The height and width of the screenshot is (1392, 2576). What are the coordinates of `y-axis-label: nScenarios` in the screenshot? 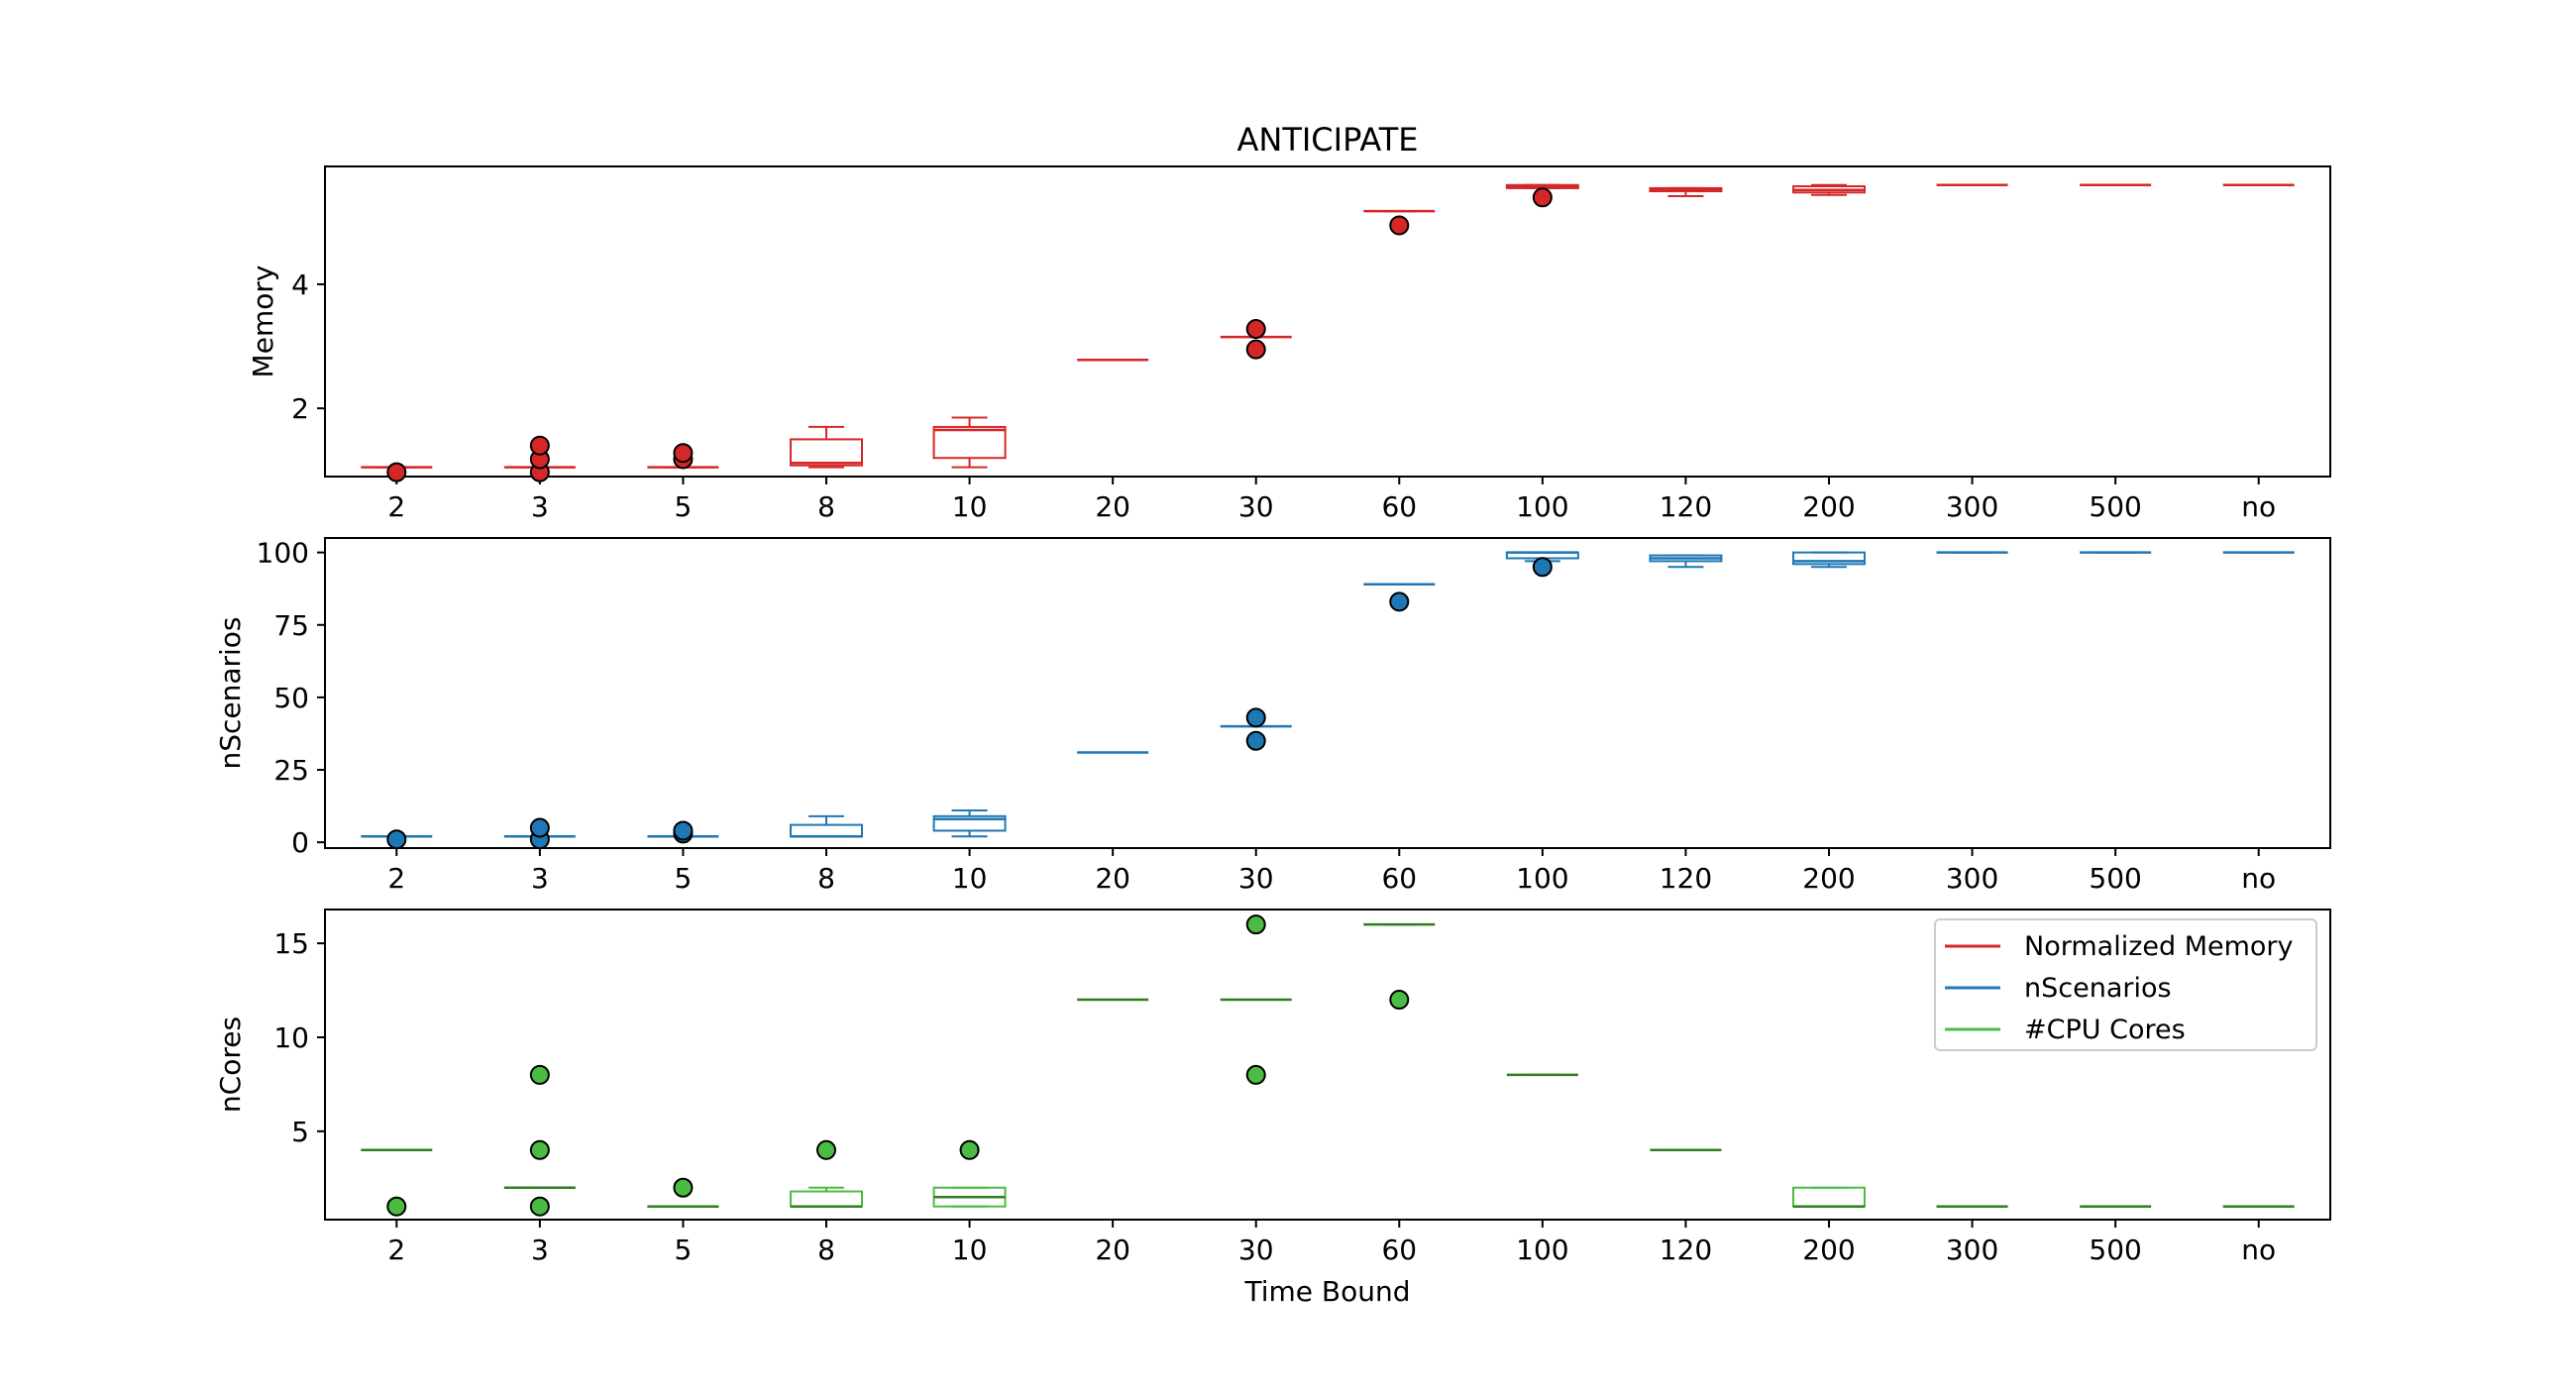 It's located at (230, 692).